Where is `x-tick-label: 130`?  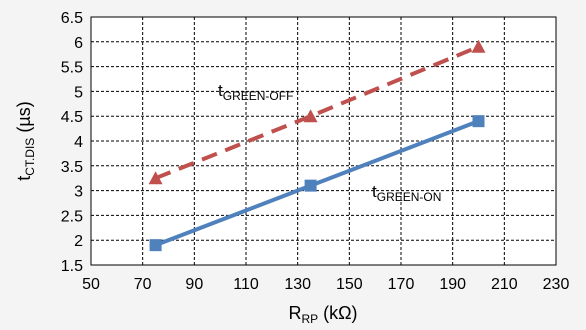 x-tick-label: 130 is located at coordinates (297, 284).